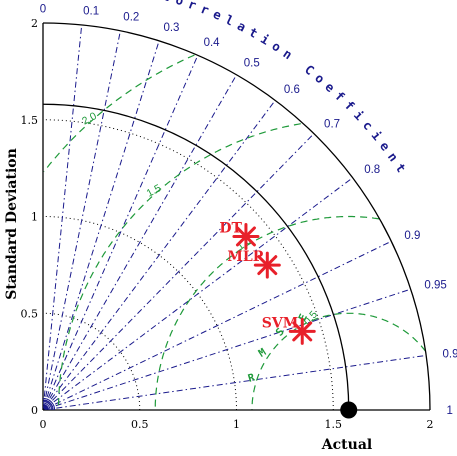  Describe the element at coordinates (346, 445) in the screenshot. I see `x-axis-title: Actual` at that location.